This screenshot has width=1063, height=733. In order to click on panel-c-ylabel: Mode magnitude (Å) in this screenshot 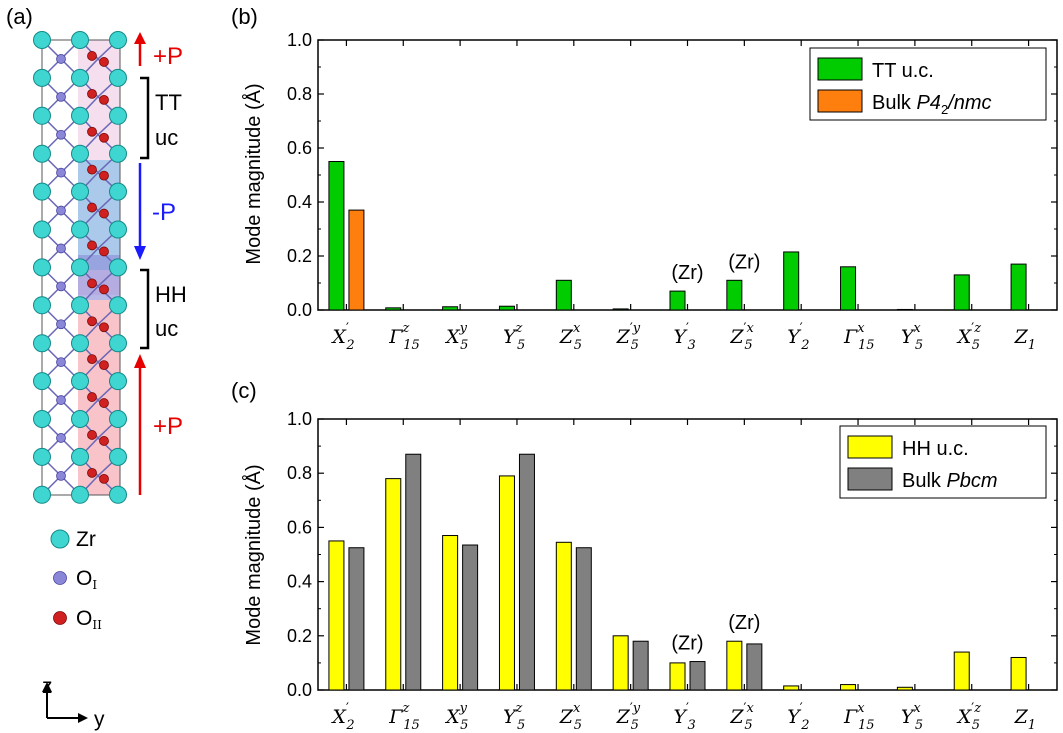, I will do `click(253, 554)`.